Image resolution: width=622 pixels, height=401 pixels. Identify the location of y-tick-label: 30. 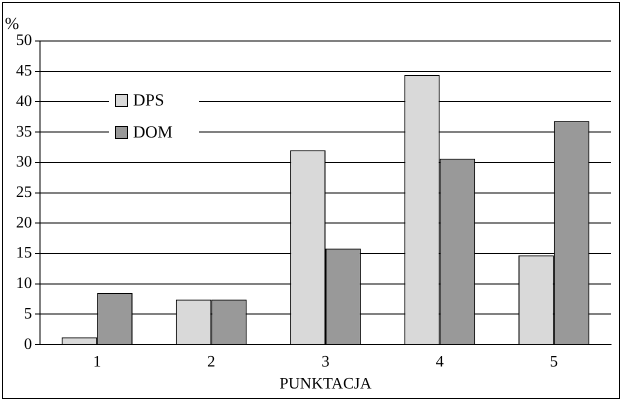
(24, 162).